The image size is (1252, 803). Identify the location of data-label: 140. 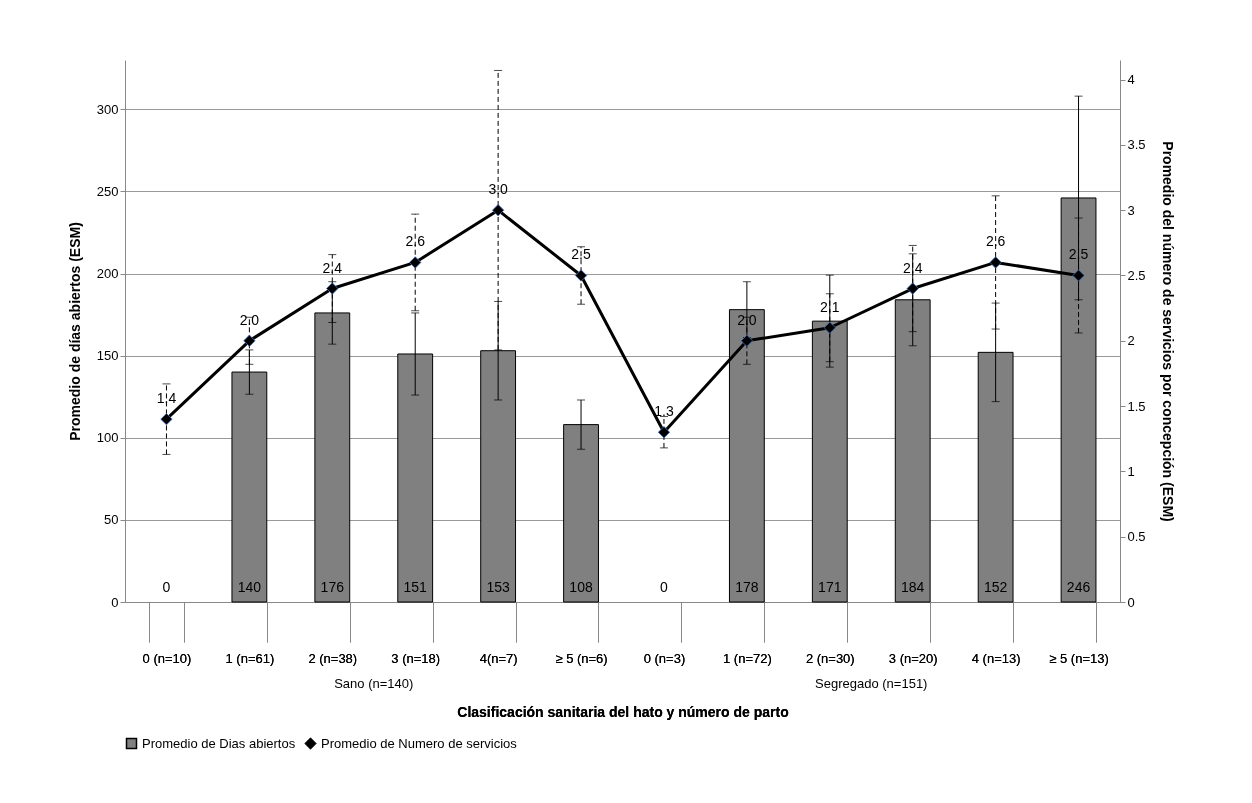
(249, 587).